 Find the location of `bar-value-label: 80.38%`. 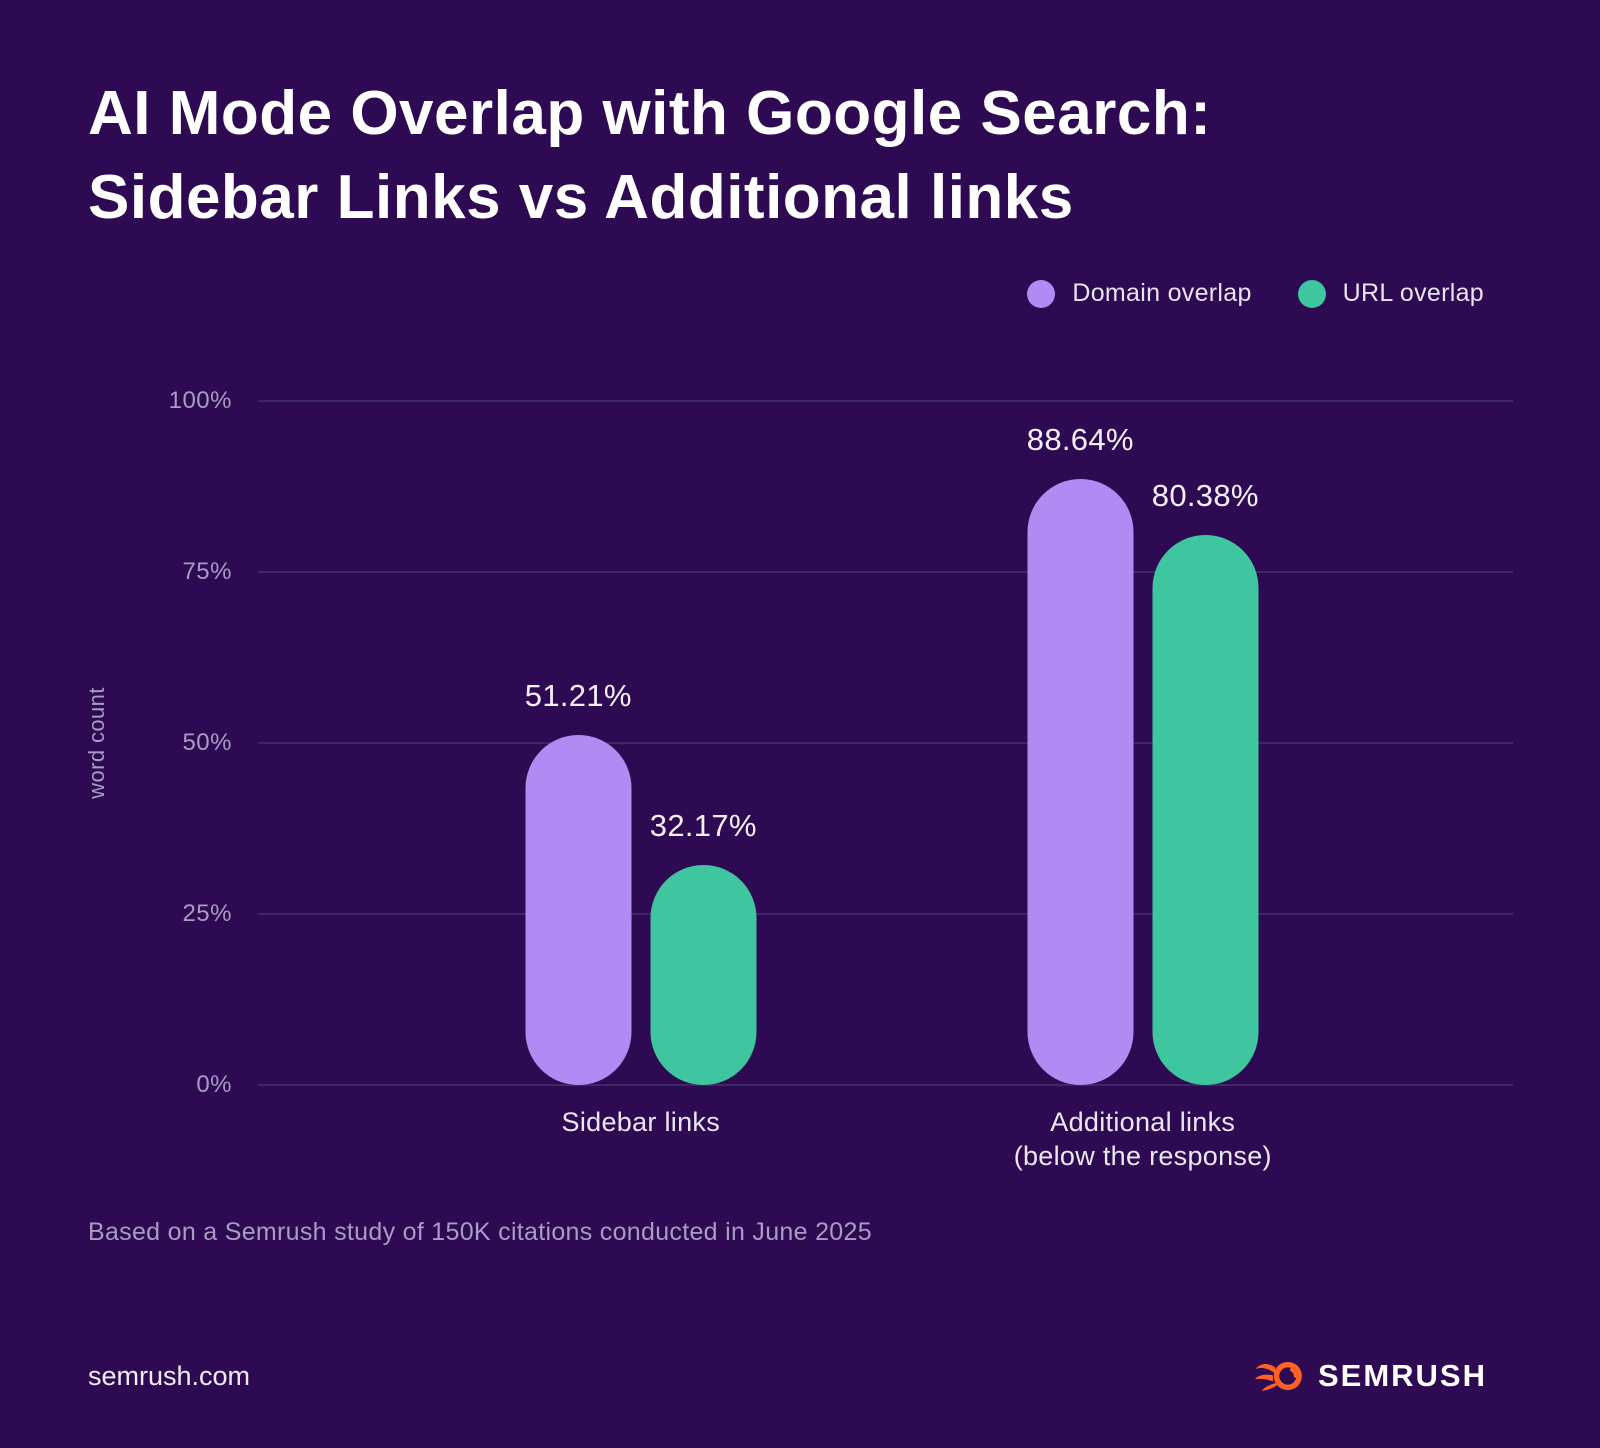

bar-value-label: 80.38% is located at coordinates (1205, 496).